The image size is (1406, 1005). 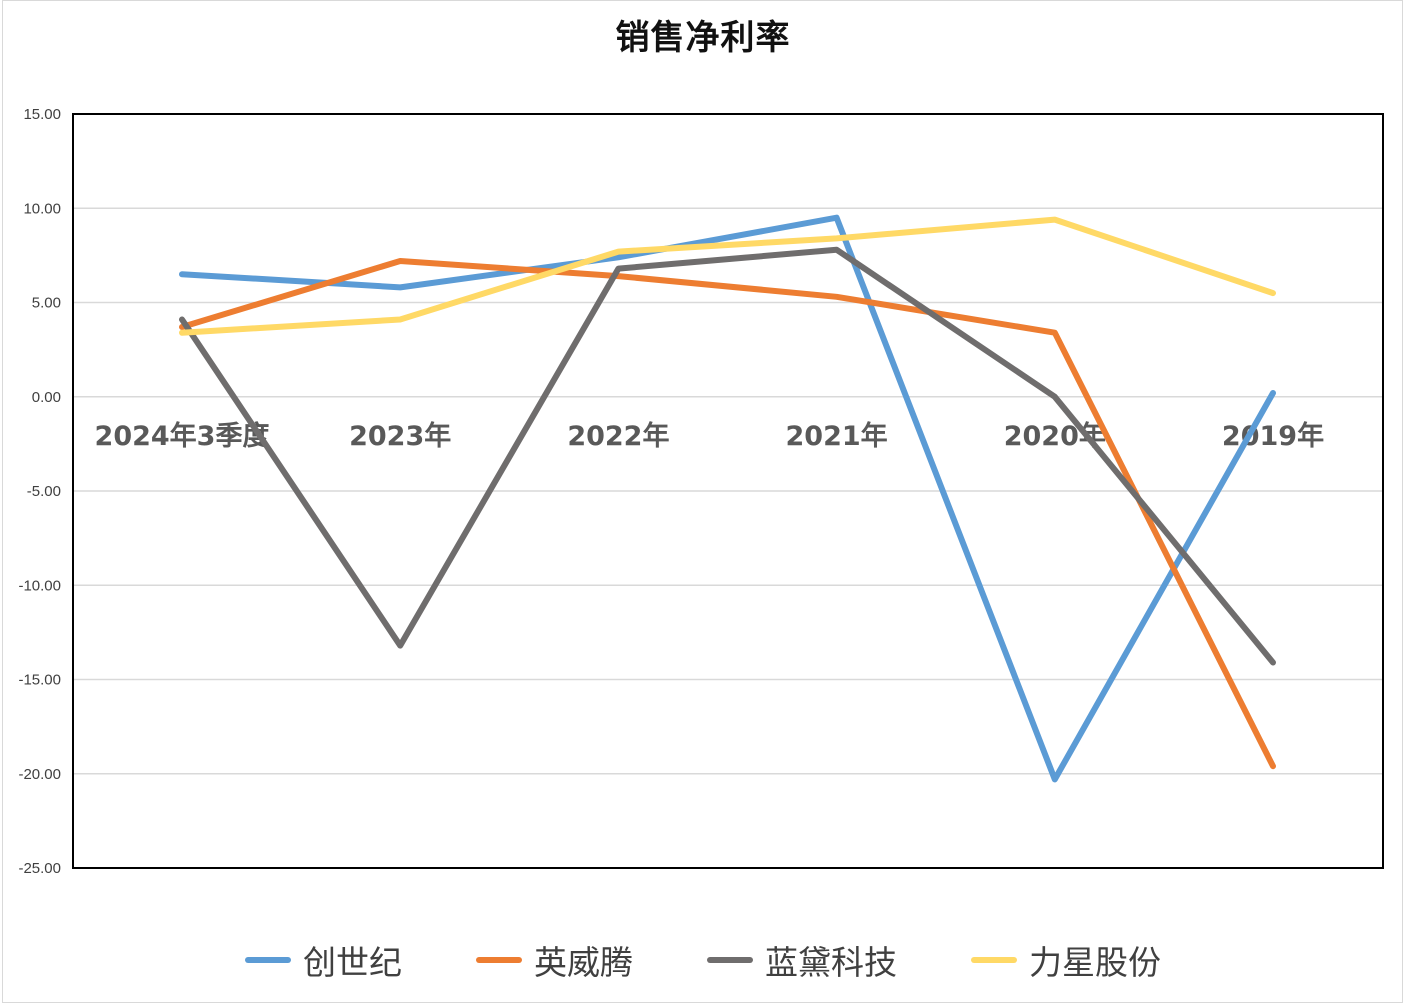 I want to click on chart-title: 销售净利率, so click(x=703, y=38).